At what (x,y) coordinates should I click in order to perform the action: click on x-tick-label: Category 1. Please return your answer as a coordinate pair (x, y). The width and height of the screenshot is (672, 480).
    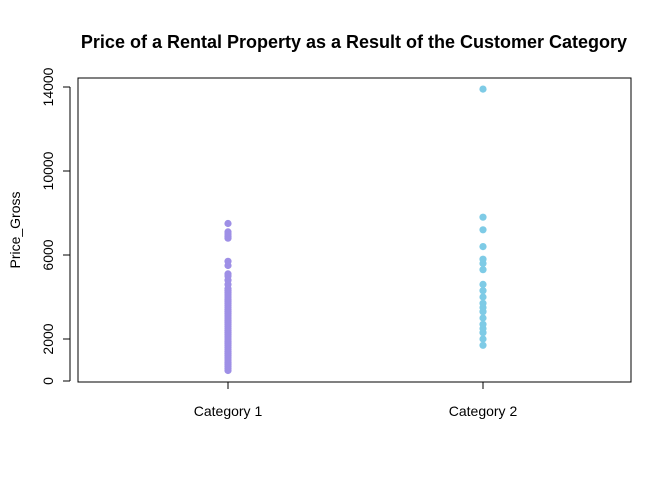
    Looking at the image, I should click on (228, 411).